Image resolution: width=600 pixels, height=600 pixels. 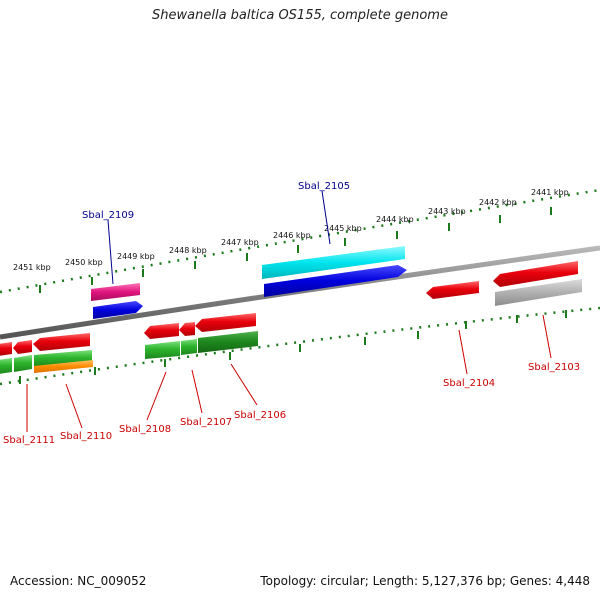 I want to click on gene-sbal-2110-red, so click(x=61, y=342).